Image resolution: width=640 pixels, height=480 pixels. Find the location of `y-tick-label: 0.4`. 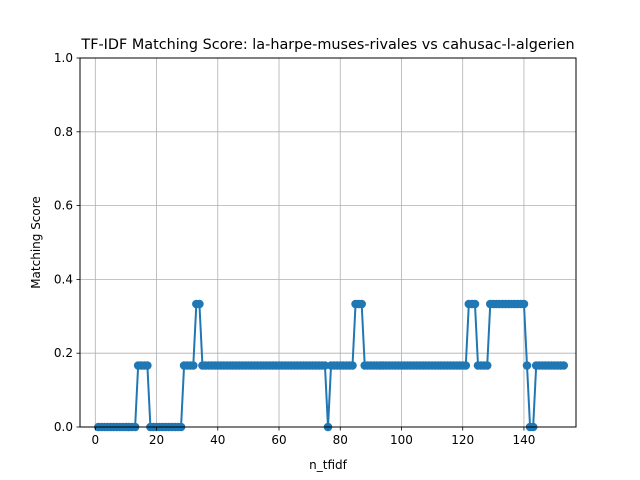

y-tick-label: 0.4 is located at coordinates (63, 279).